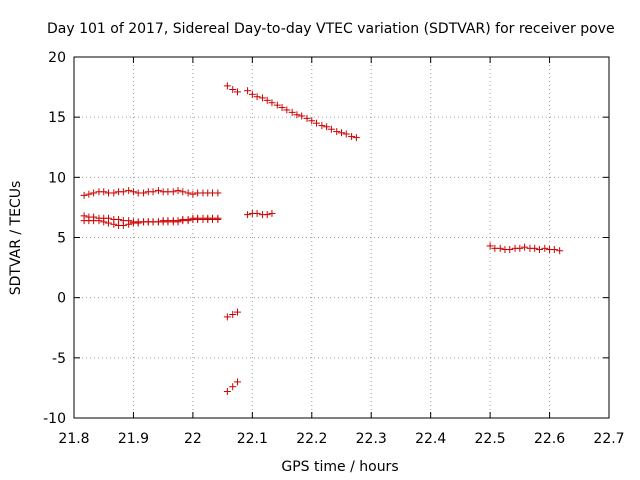 This screenshot has height=480, width=640. What do you see at coordinates (57, 118) in the screenshot?
I see `y-tick-label: 15` at bounding box center [57, 118].